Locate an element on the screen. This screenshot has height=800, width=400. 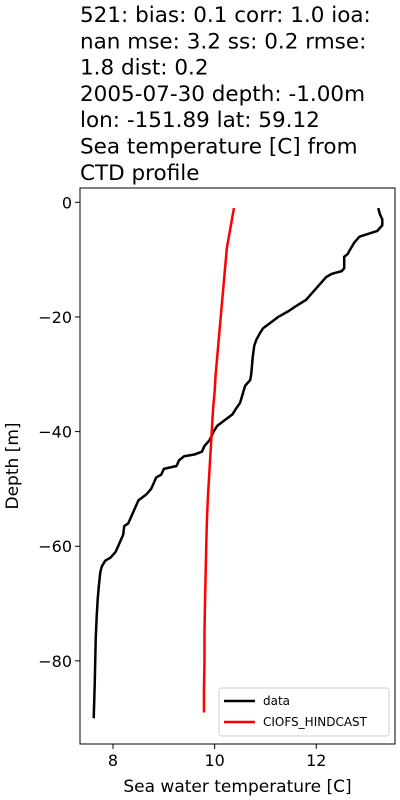
y-axis-ticks: 0 −20 −40 −60 −80 is located at coordinates (59, 432).